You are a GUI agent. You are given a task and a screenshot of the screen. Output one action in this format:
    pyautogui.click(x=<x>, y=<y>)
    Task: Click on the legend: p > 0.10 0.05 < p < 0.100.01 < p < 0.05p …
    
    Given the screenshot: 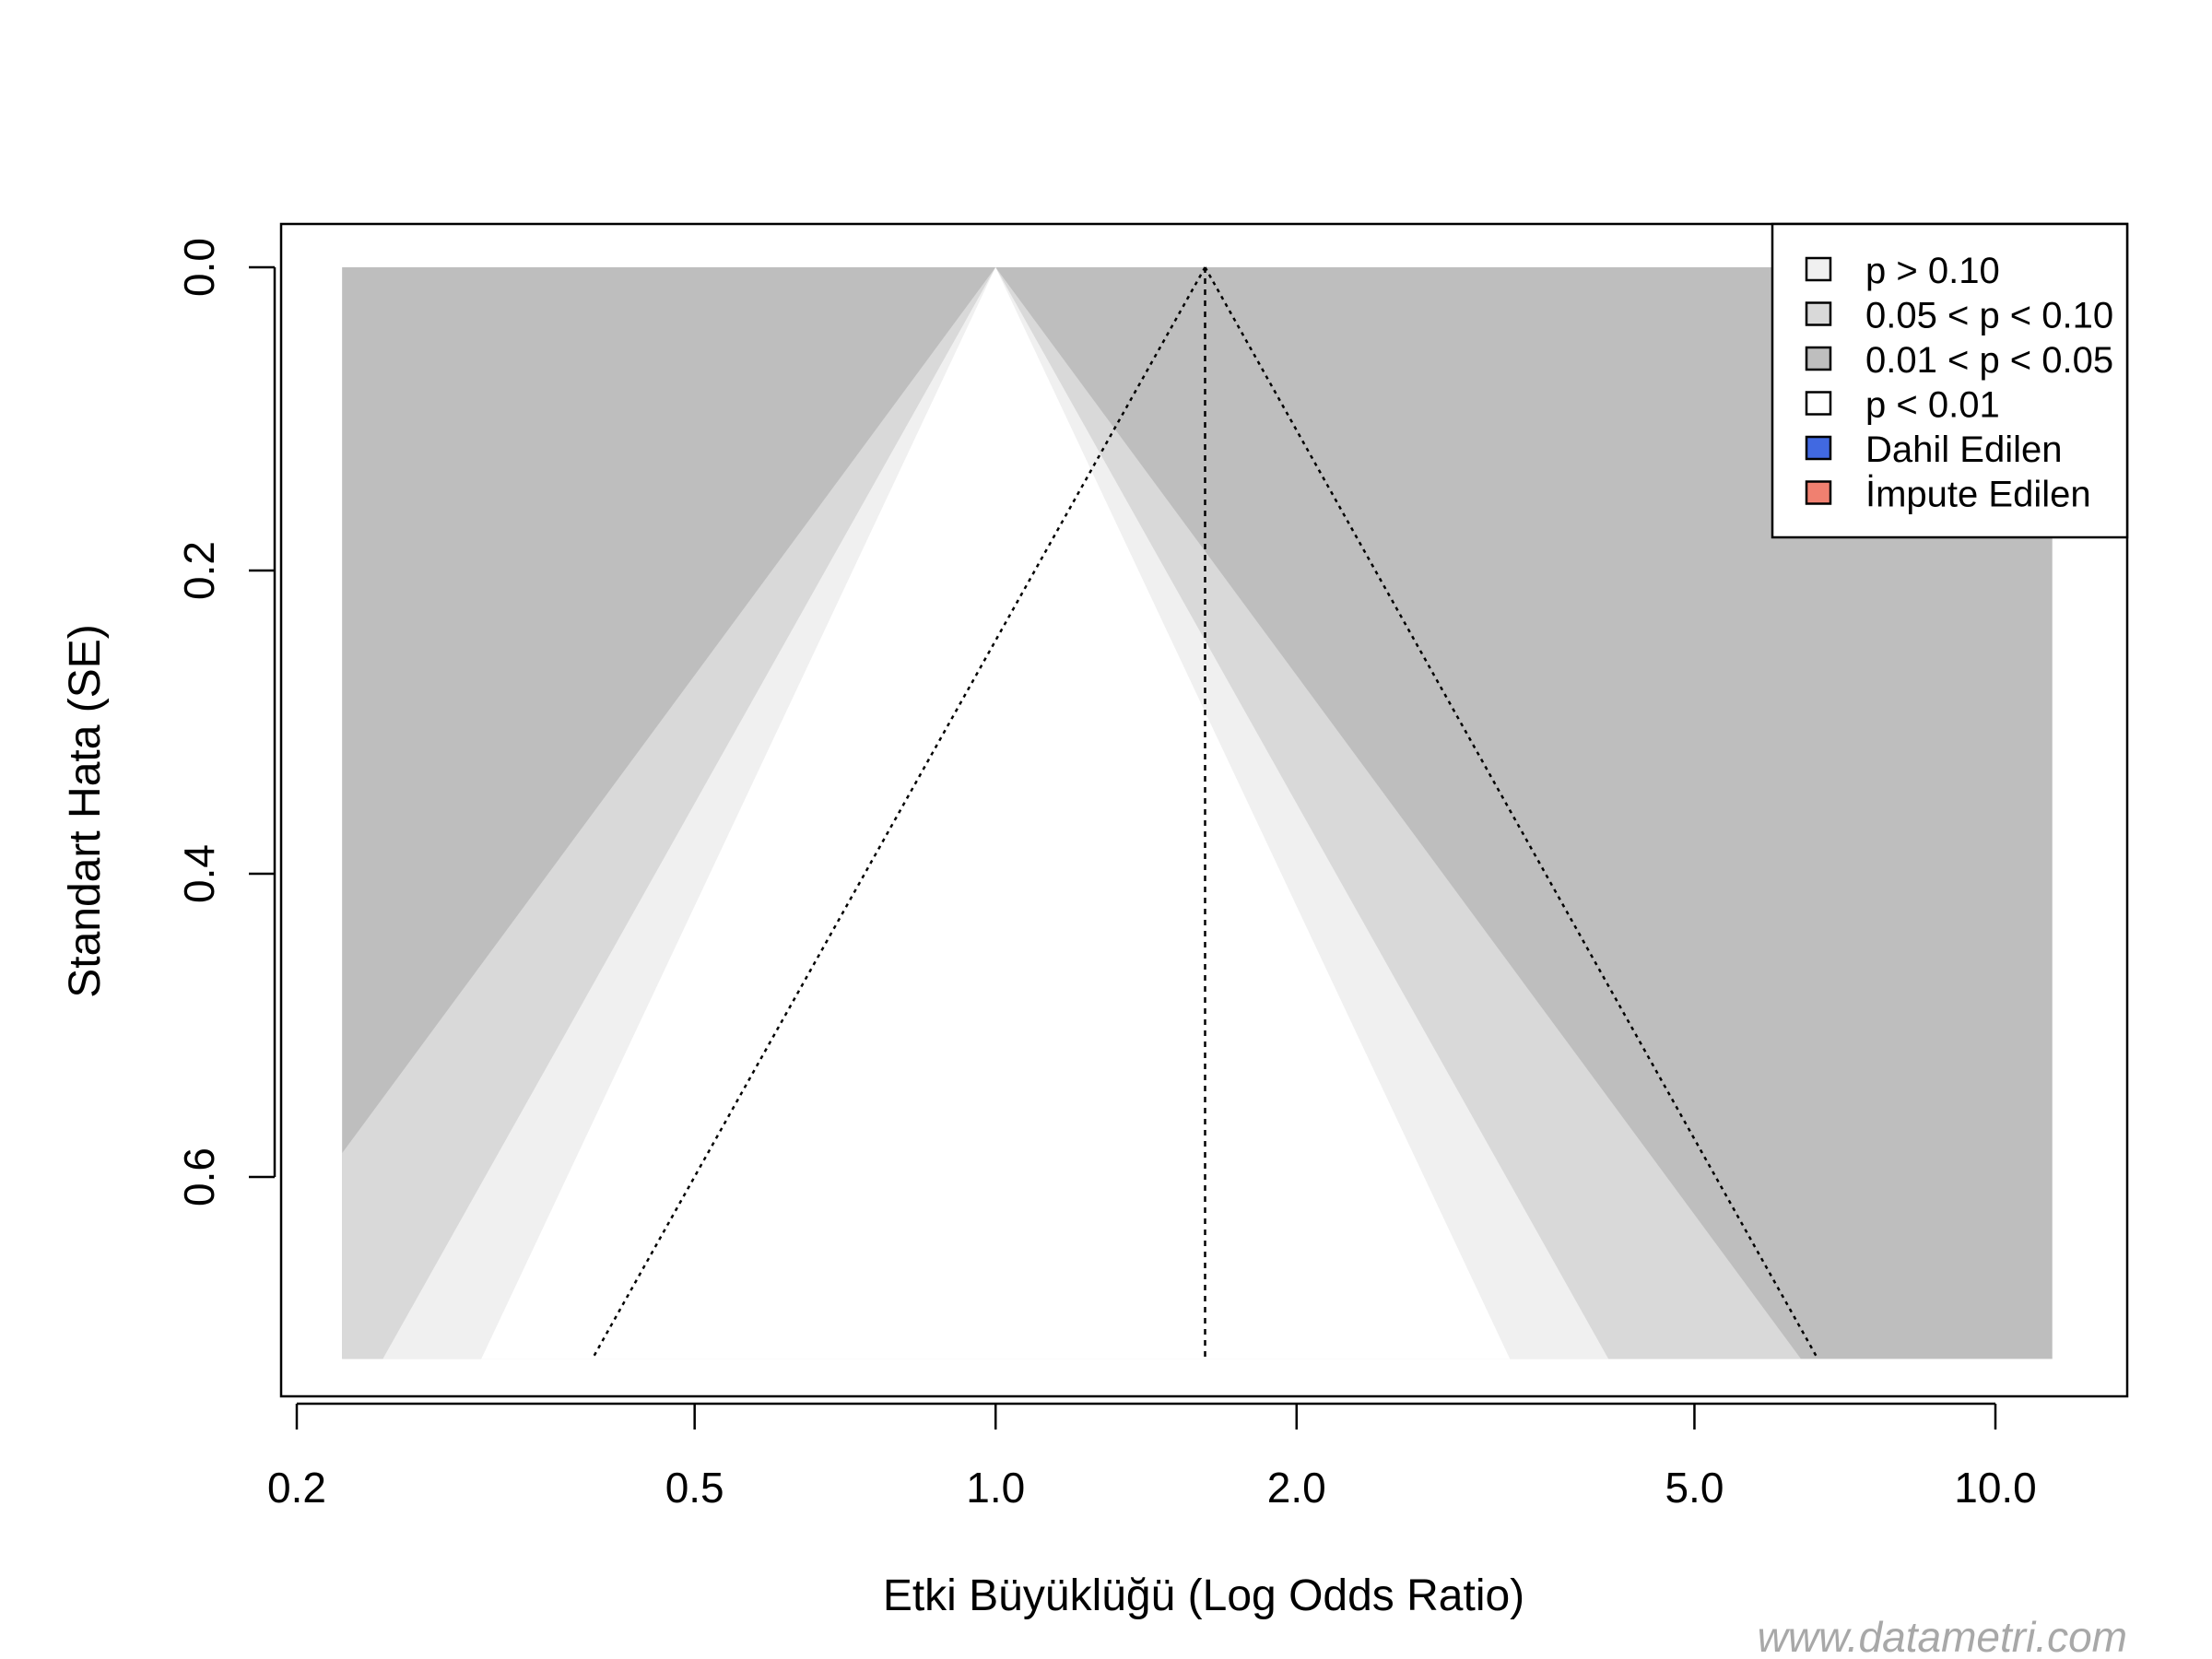 What is the action you would take?
    pyautogui.click(x=1950, y=380)
    